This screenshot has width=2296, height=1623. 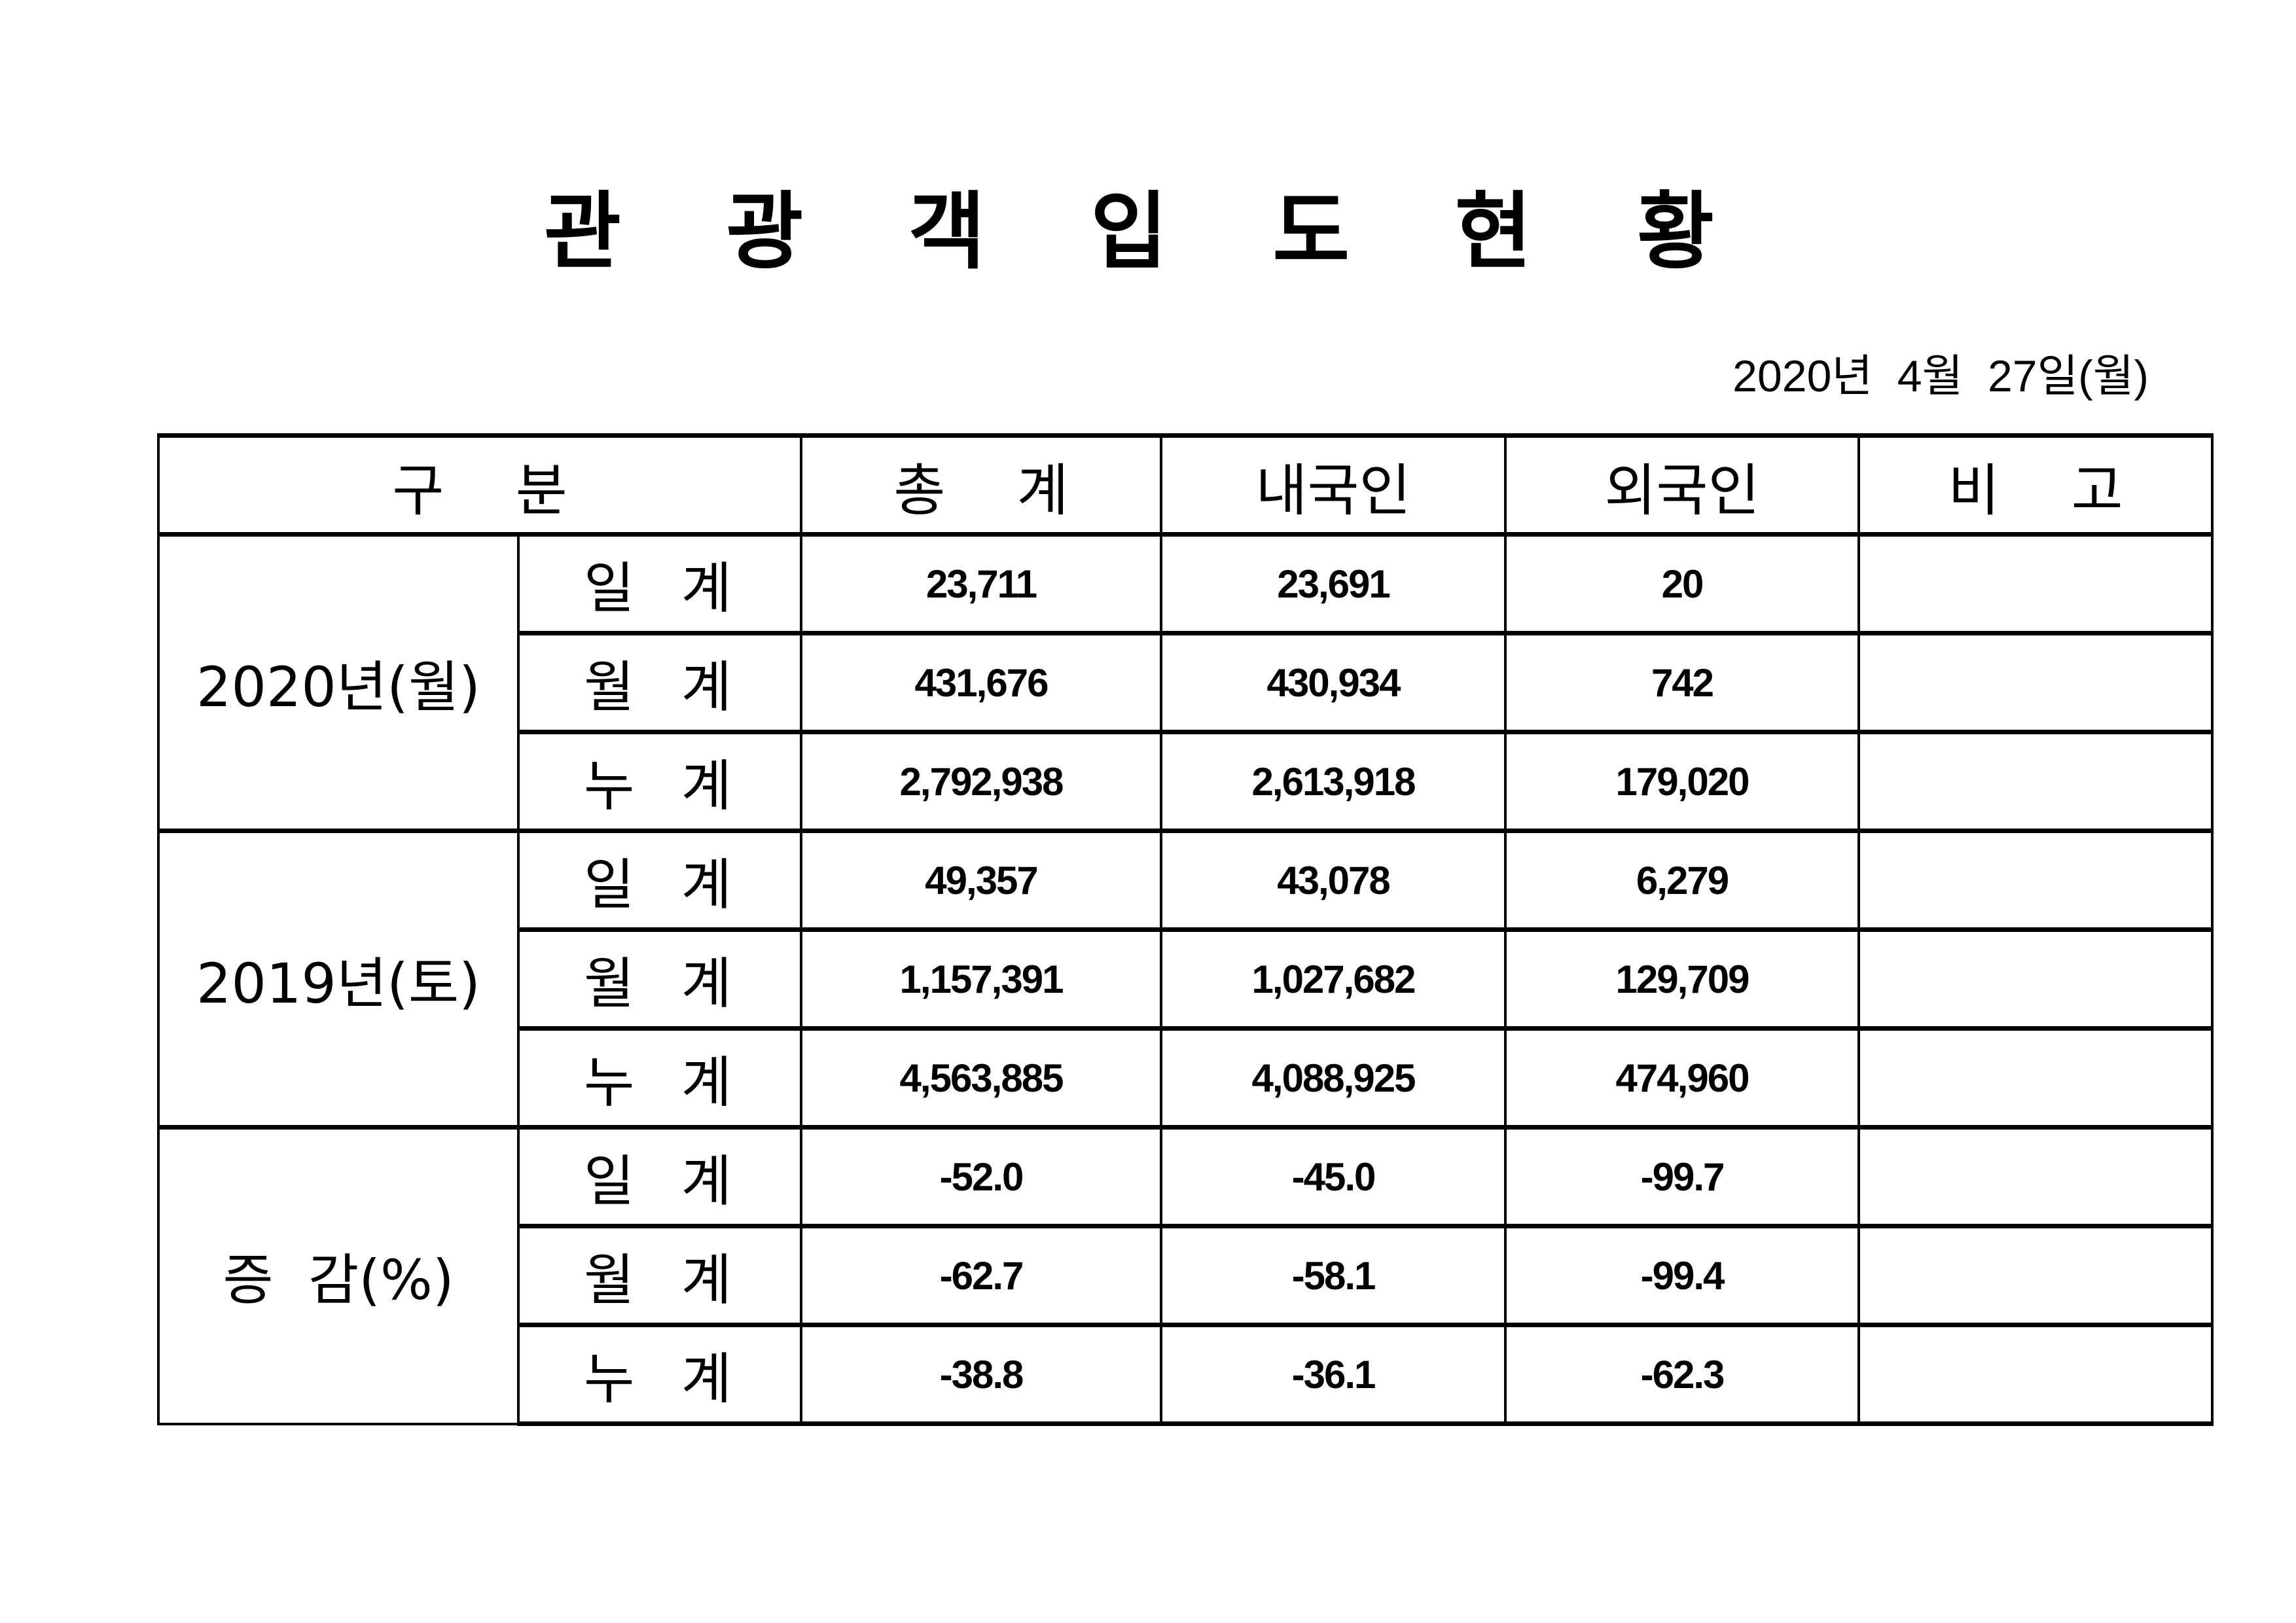 I want to click on group-label-2020: 2020년(월), so click(x=338, y=682).